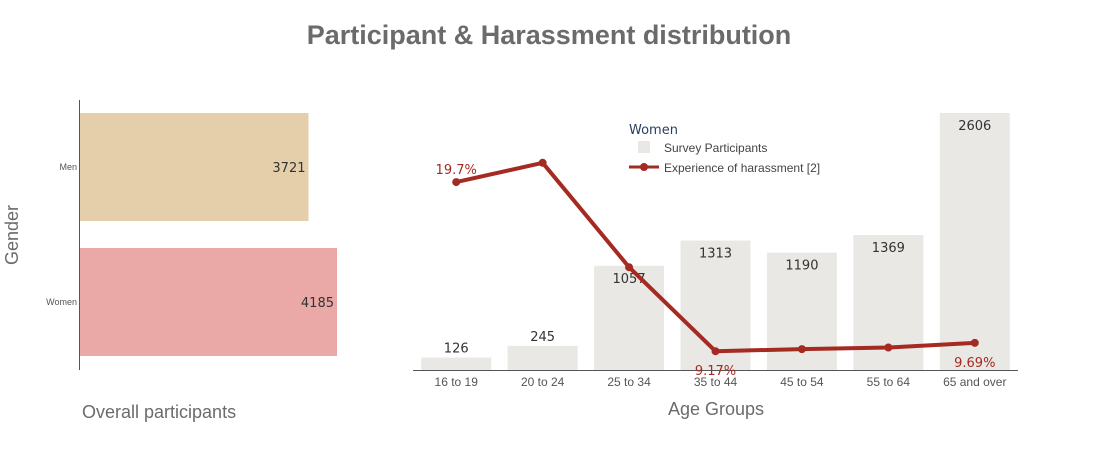 This screenshot has height=450, width=1098. Describe the element at coordinates (159, 412) in the screenshot. I see `overall-participants-title: Overall participants` at that location.